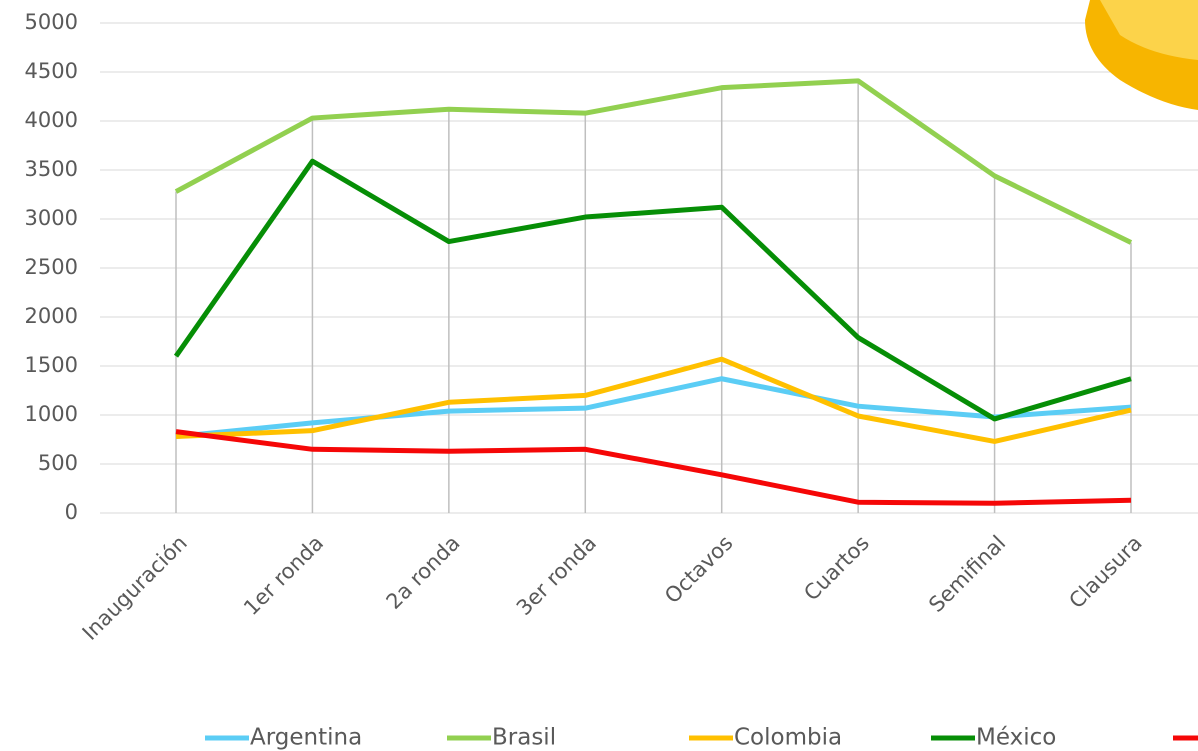 Image resolution: width=1198 pixels, height=751 pixels. Describe the element at coordinates (788, 738) in the screenshot. I see `legend-label: Colombia` at that location.